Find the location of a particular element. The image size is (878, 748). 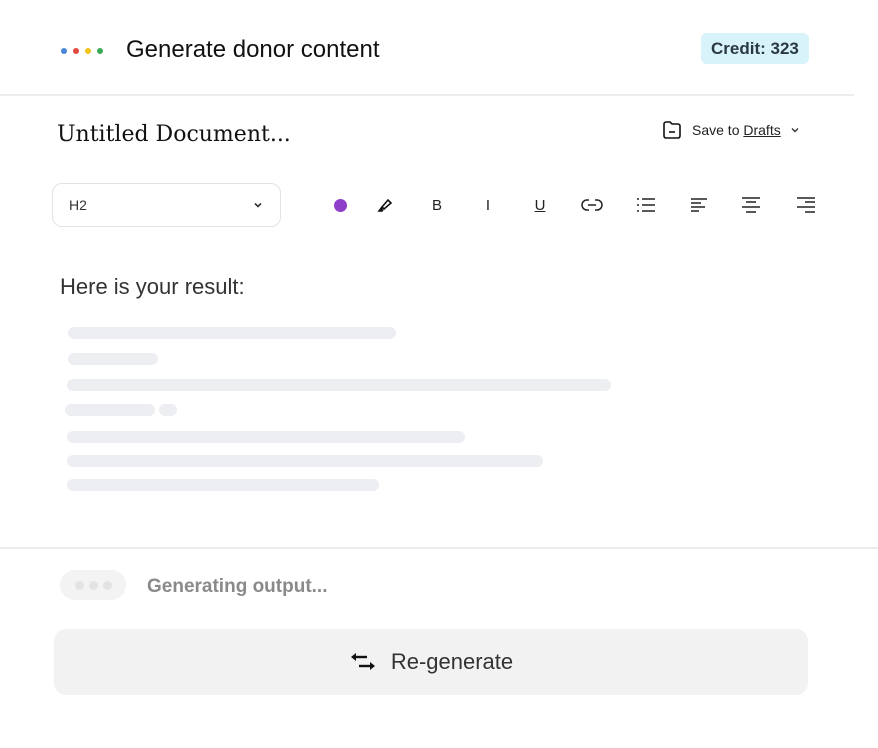

save-prefix: Save to is located at coordinates (716, 130).